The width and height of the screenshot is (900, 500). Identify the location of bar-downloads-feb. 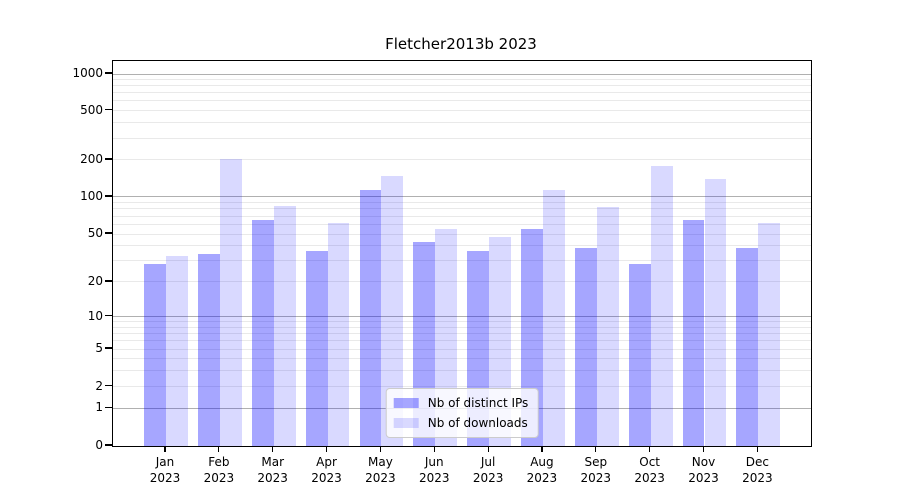
(230, 302).